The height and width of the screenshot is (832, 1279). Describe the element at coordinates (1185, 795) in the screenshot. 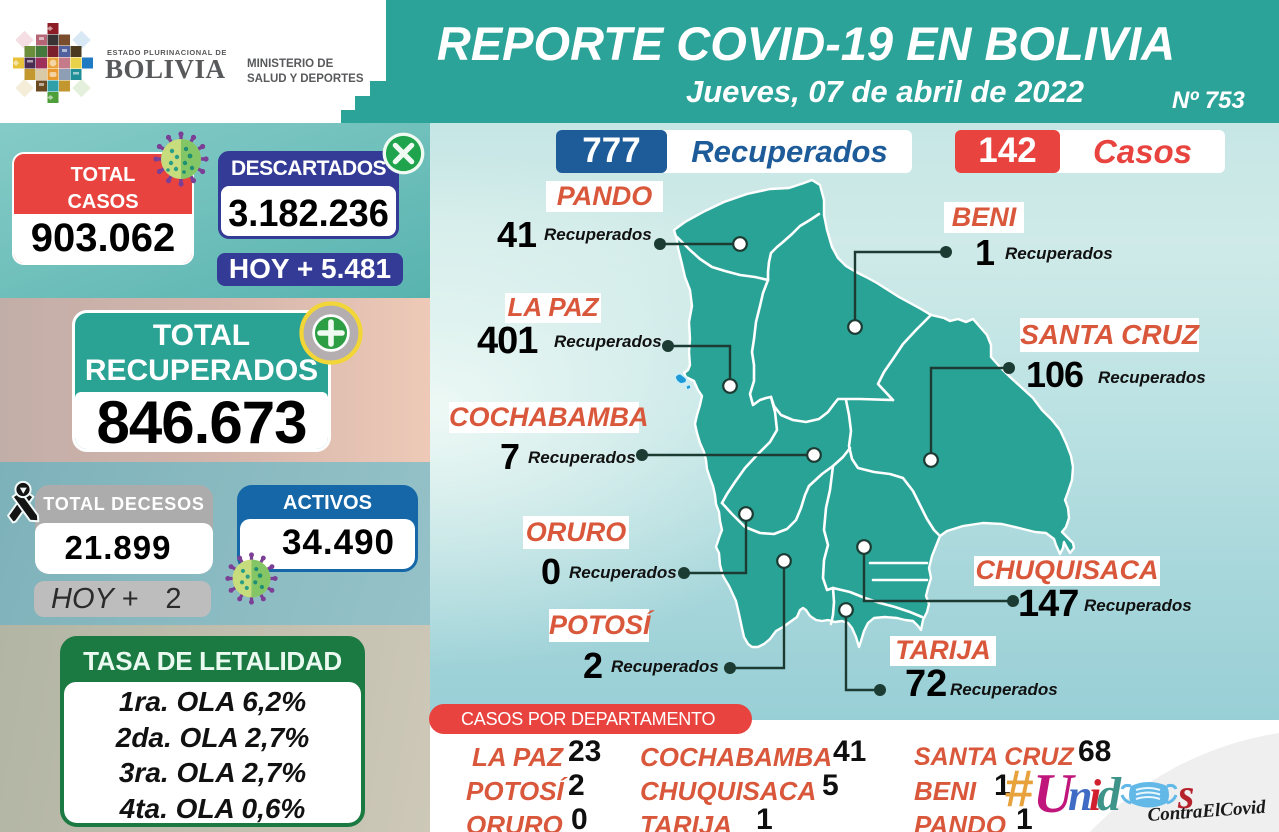

I see `svg-text: s` at that location.